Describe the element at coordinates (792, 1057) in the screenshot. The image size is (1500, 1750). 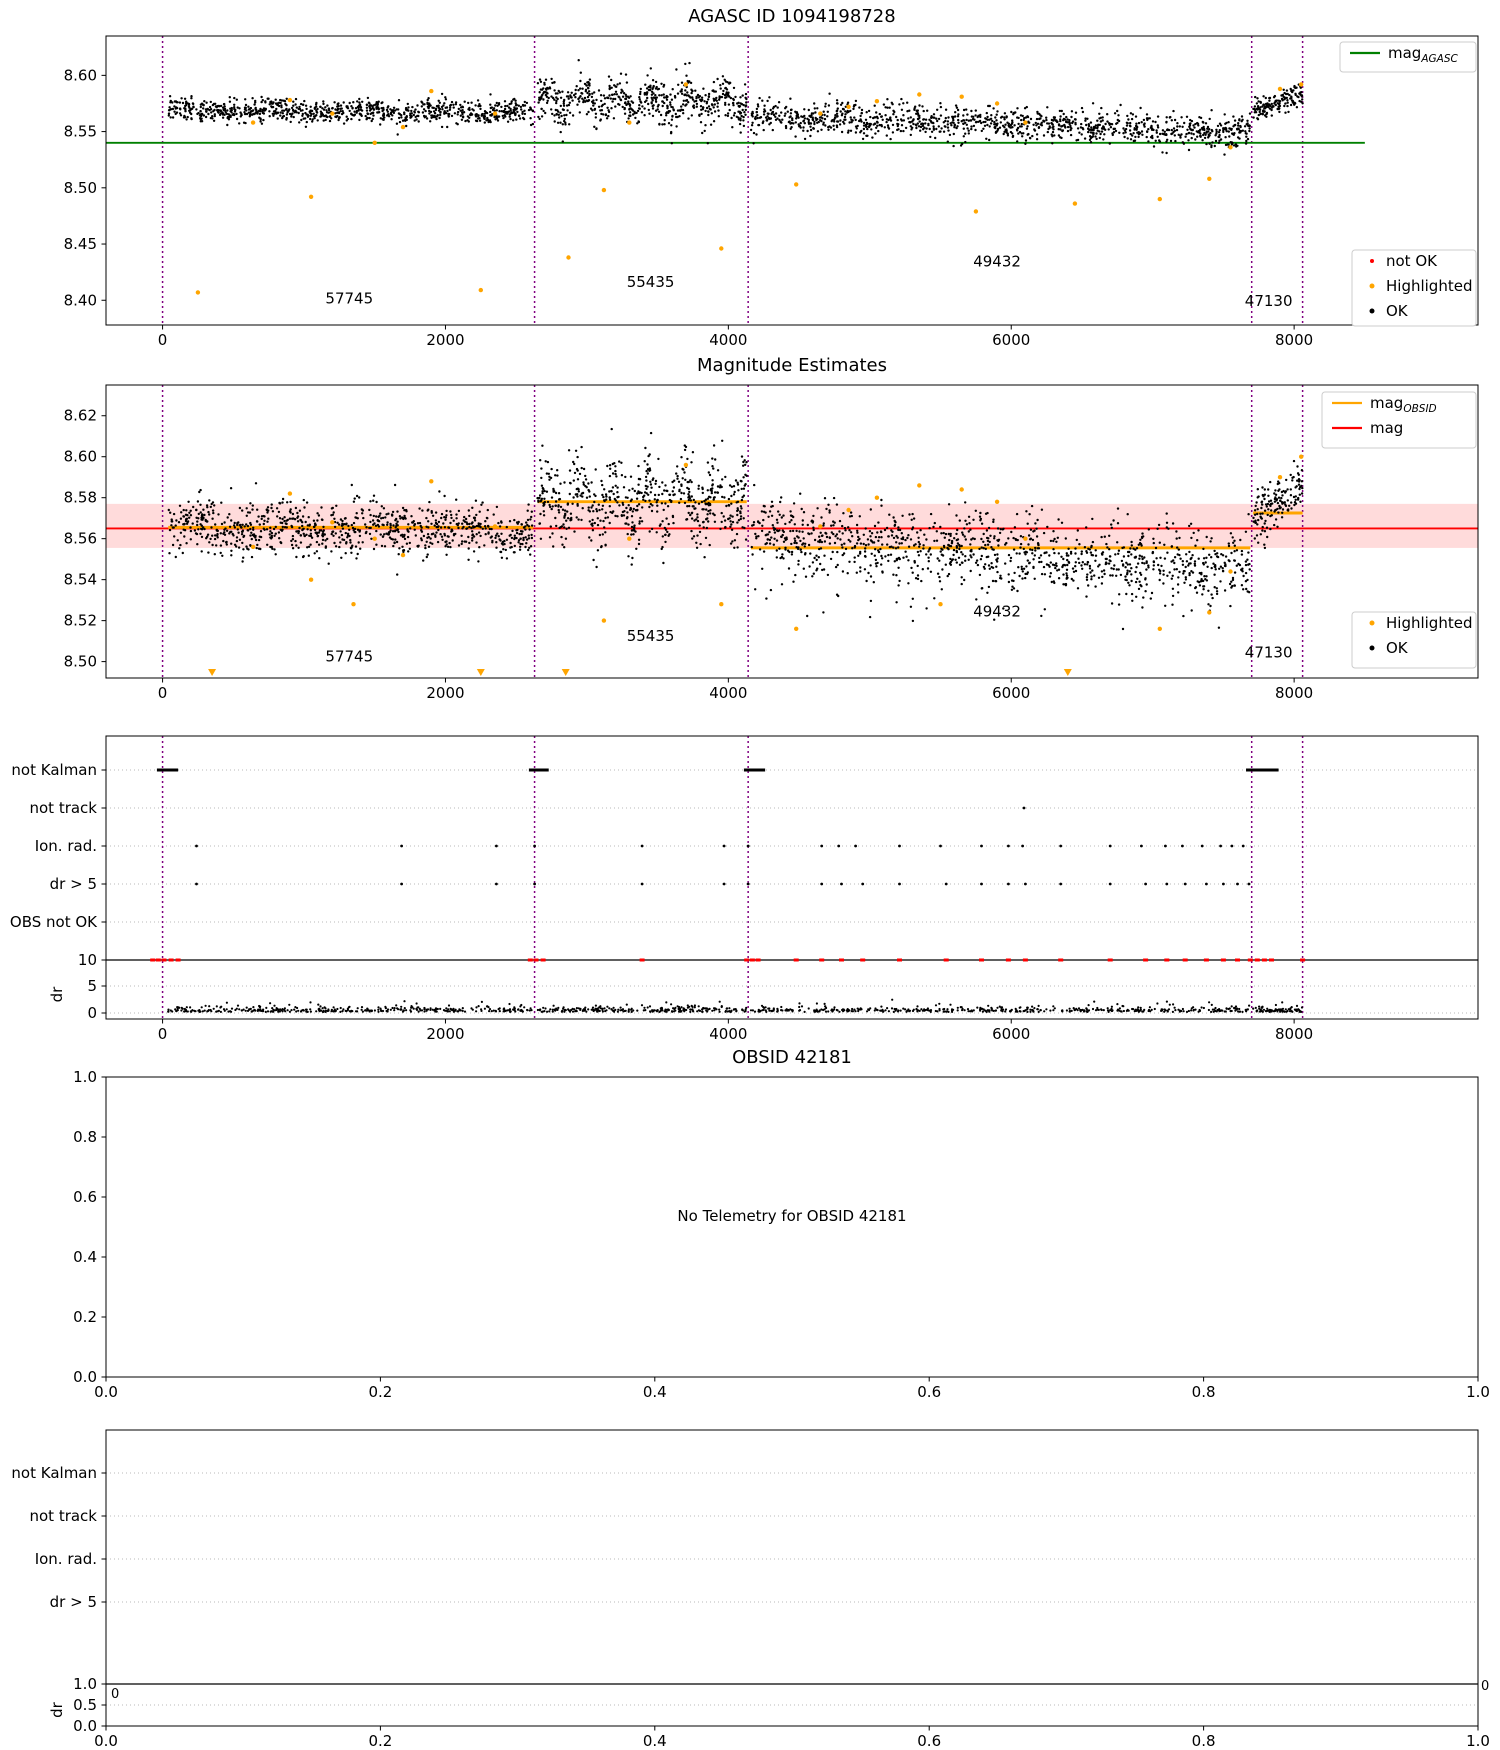
I see `chart-title: OBSID 42181` at that location.